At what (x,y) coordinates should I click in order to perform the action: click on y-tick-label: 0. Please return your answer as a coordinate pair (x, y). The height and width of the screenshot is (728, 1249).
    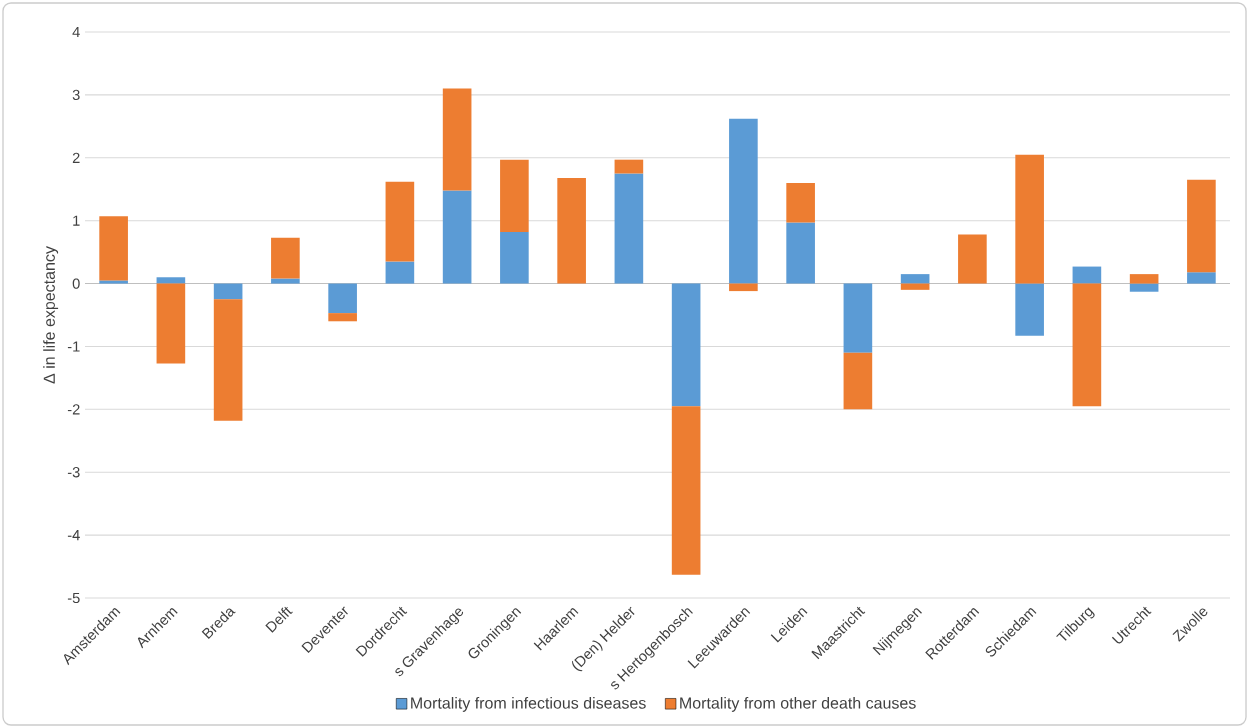
    Looking at the image, I should click on (76, 283).